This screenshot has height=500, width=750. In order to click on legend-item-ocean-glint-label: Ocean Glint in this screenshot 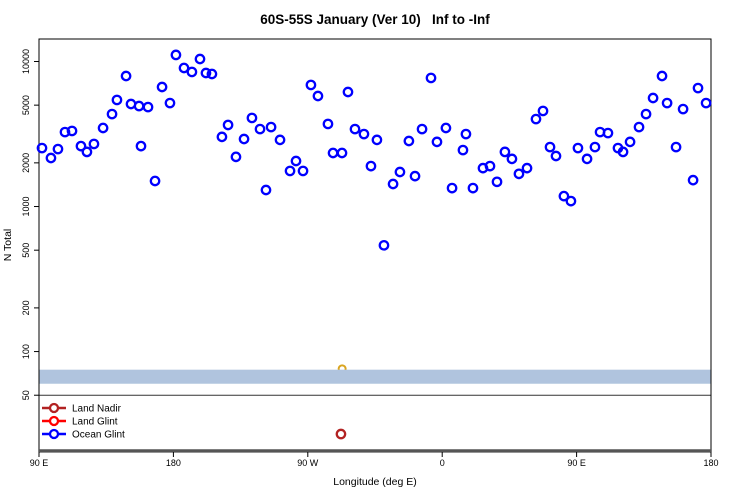, I will do `click(98, 435)`.